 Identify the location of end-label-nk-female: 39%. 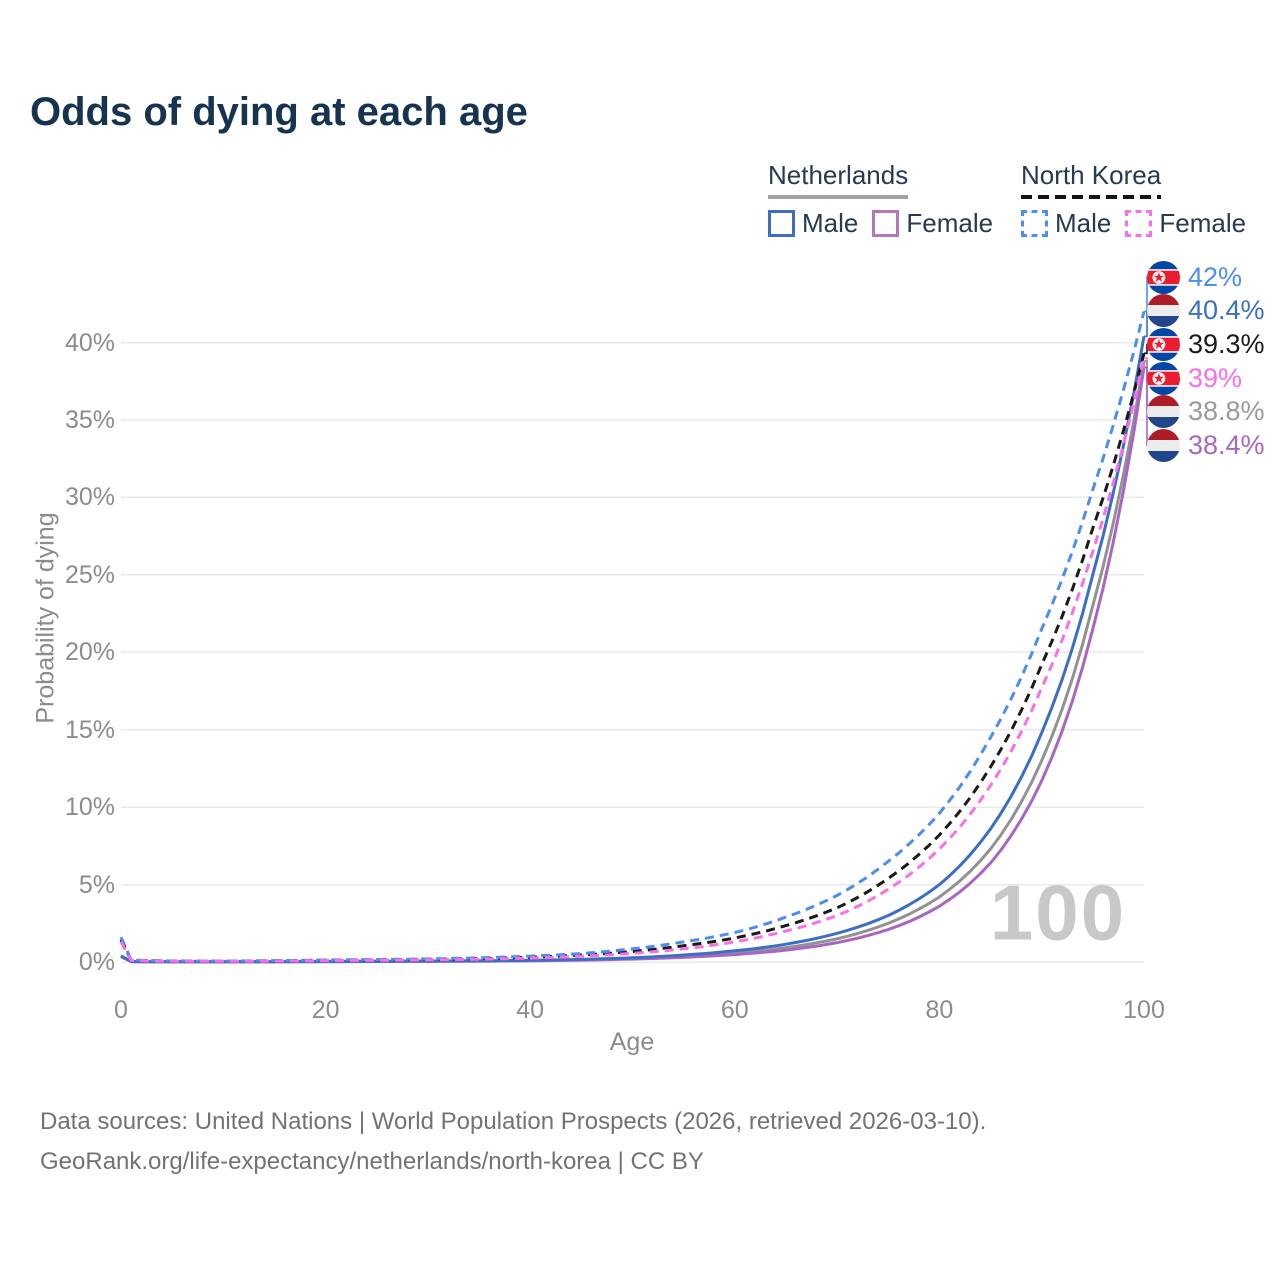
(1195, 378).